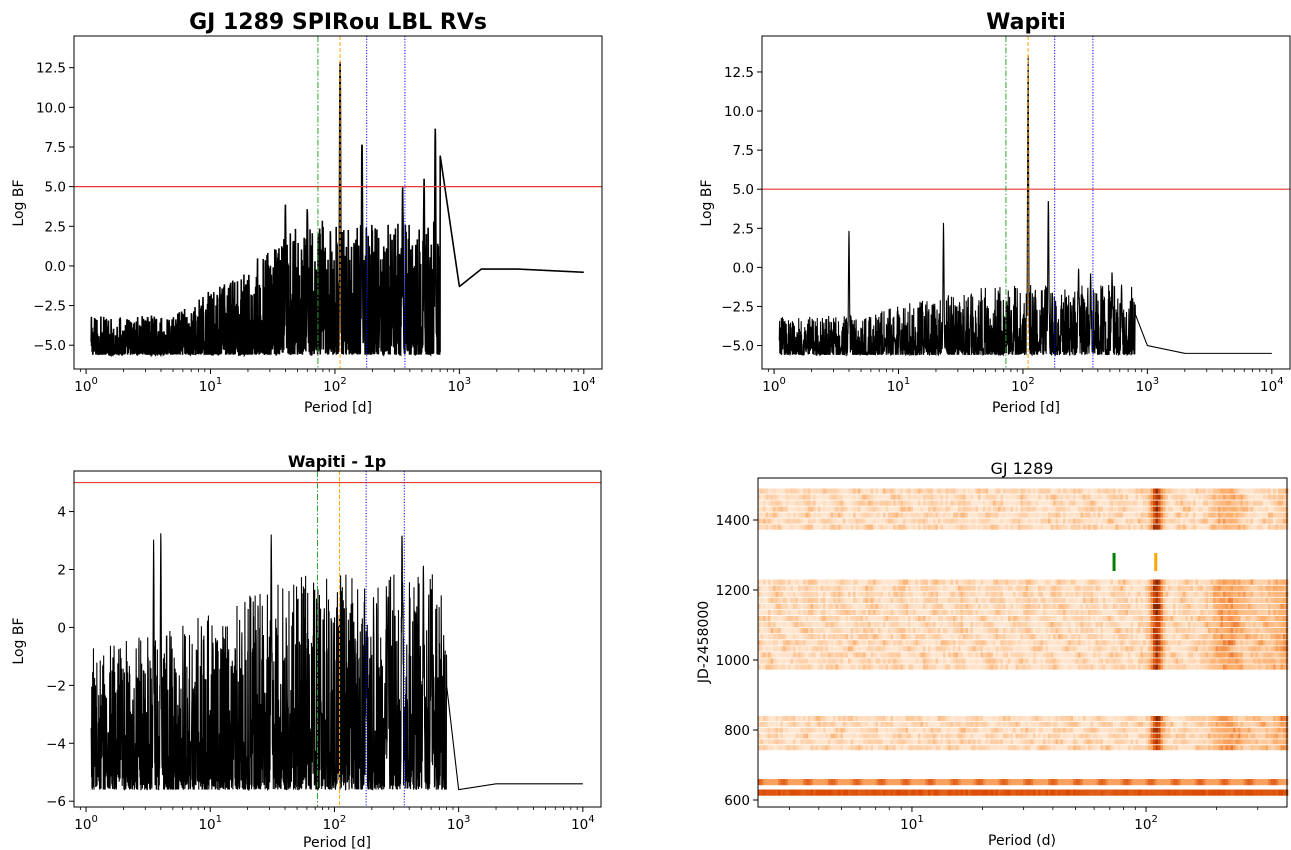  What do you see at coordinates (338, 408) in the screenshot?
I see `panel-1-xlabel: Period [d]` at bounding box center [338, 408].